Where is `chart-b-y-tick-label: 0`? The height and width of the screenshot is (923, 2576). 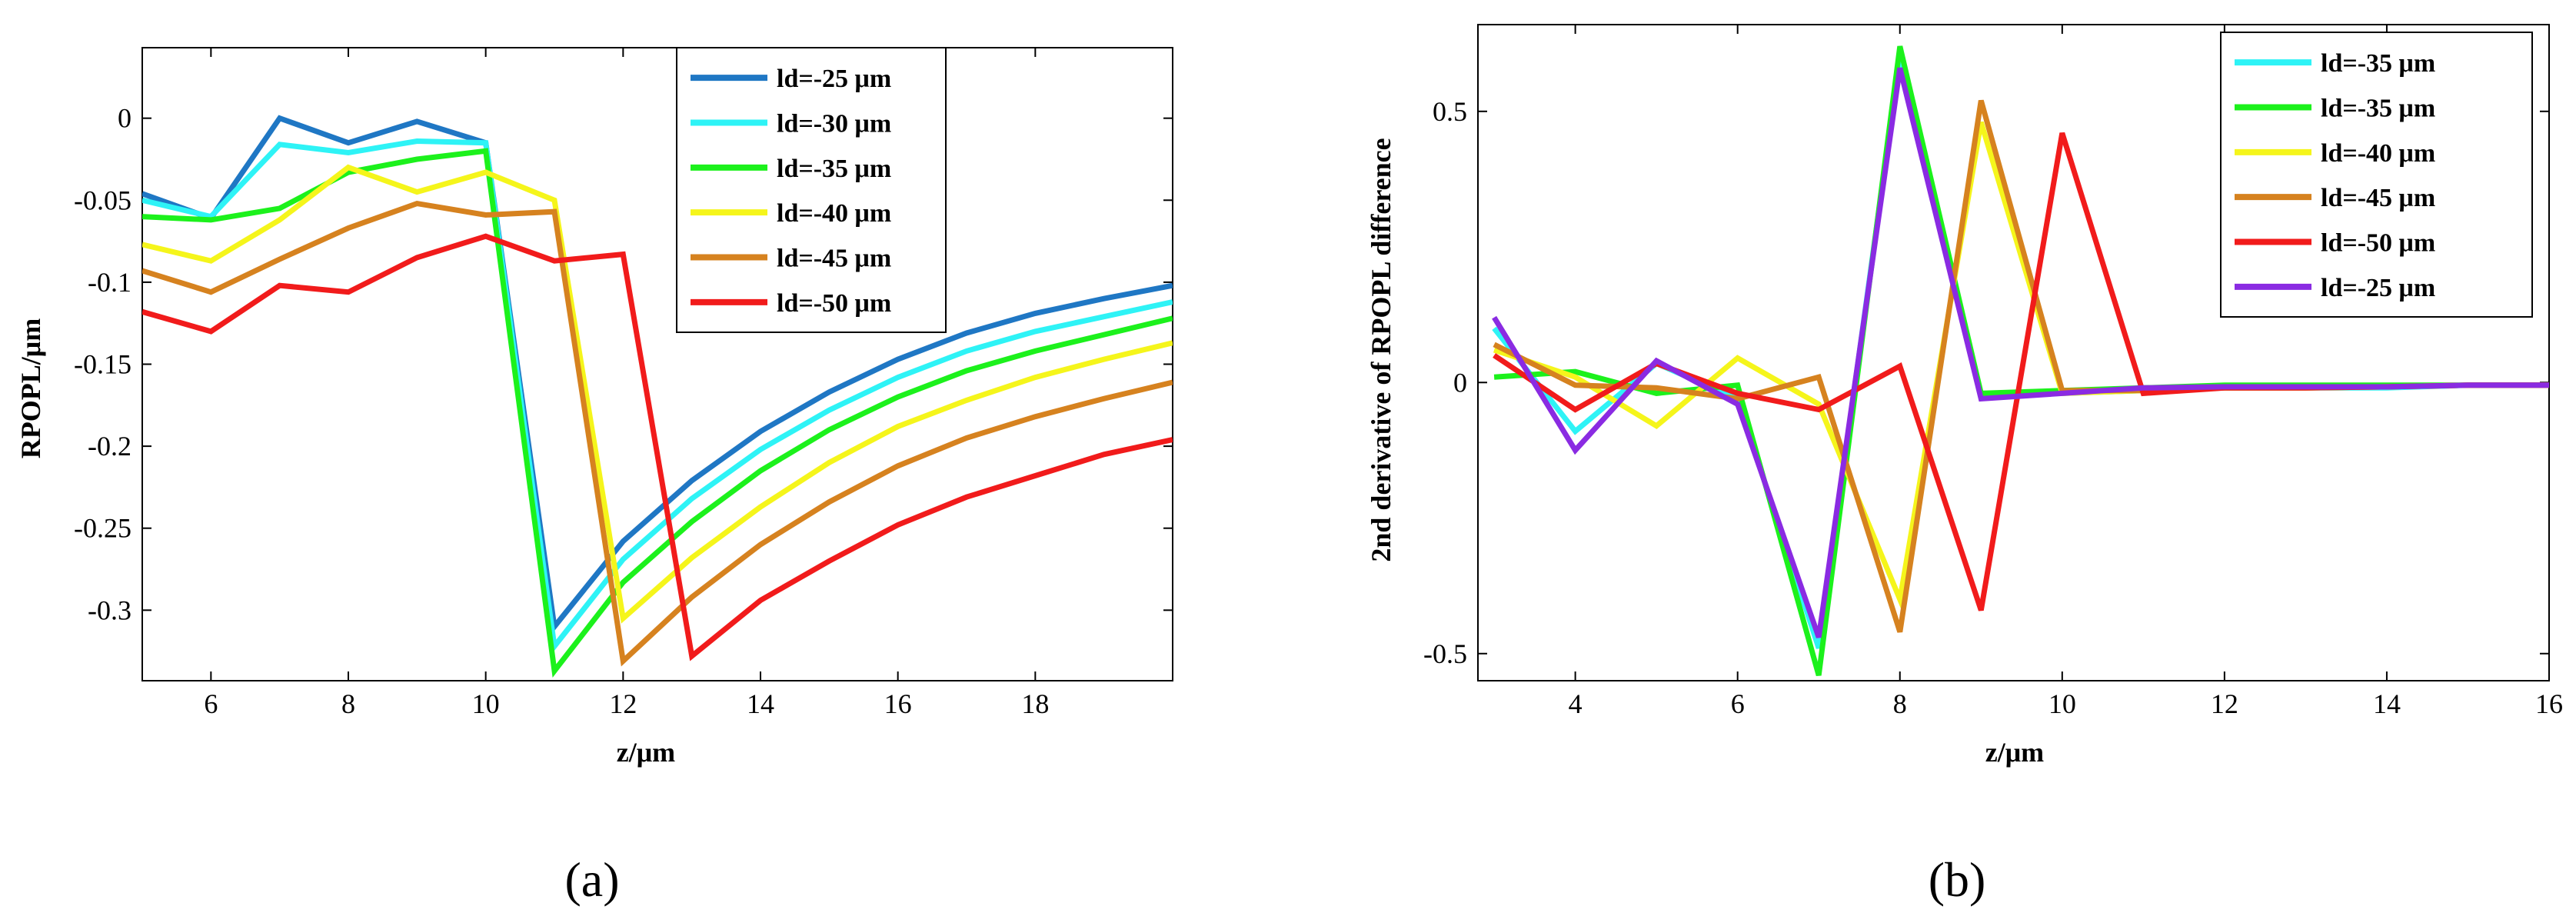
chart-b-y-tick-label: 0 is located at coordinates (1460, 382).